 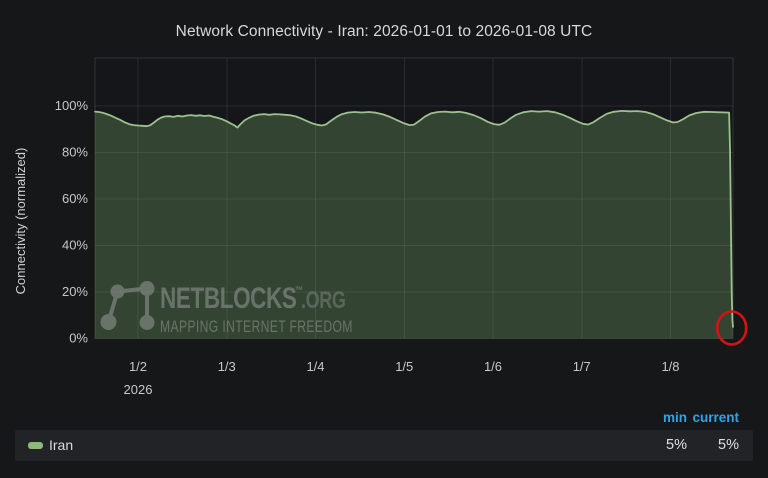 I want to click on y-tick-label: 0%, so click(x=78, y=338).